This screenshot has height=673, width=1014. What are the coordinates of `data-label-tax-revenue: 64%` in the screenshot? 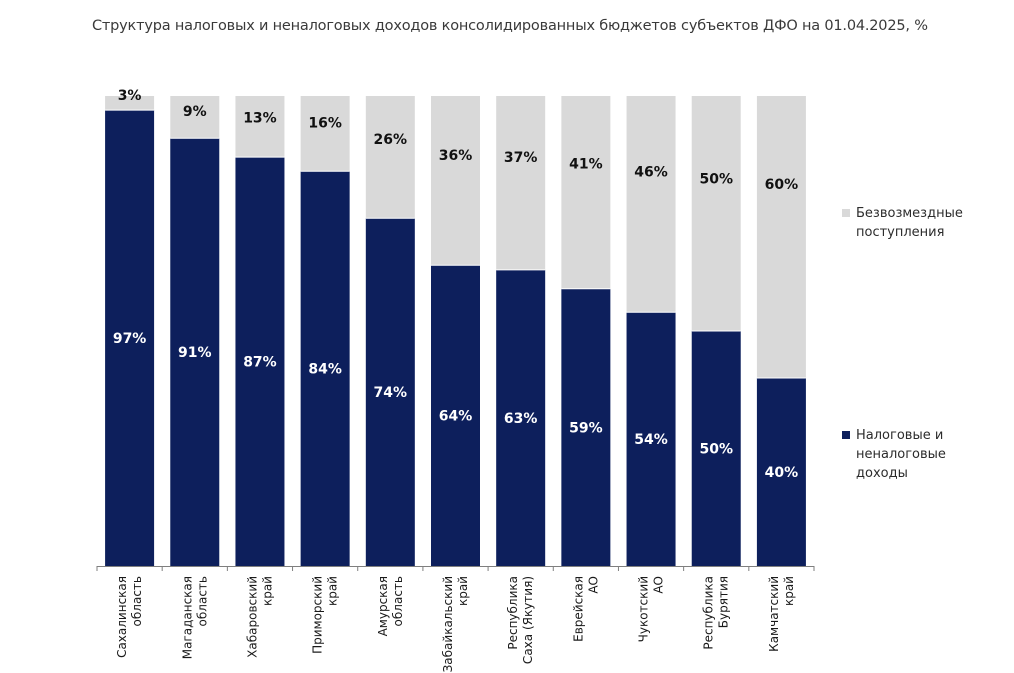 It's located at (456, 417).